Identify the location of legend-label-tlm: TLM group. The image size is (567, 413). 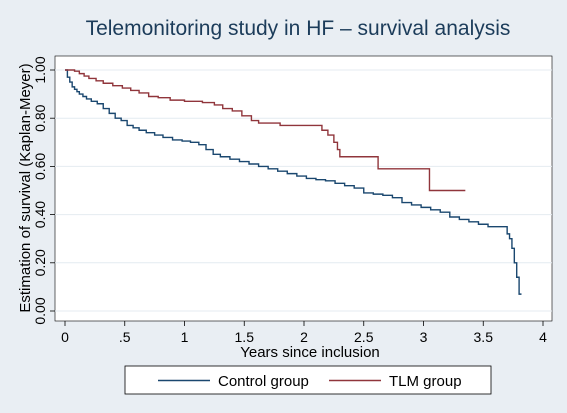
(425, 381).